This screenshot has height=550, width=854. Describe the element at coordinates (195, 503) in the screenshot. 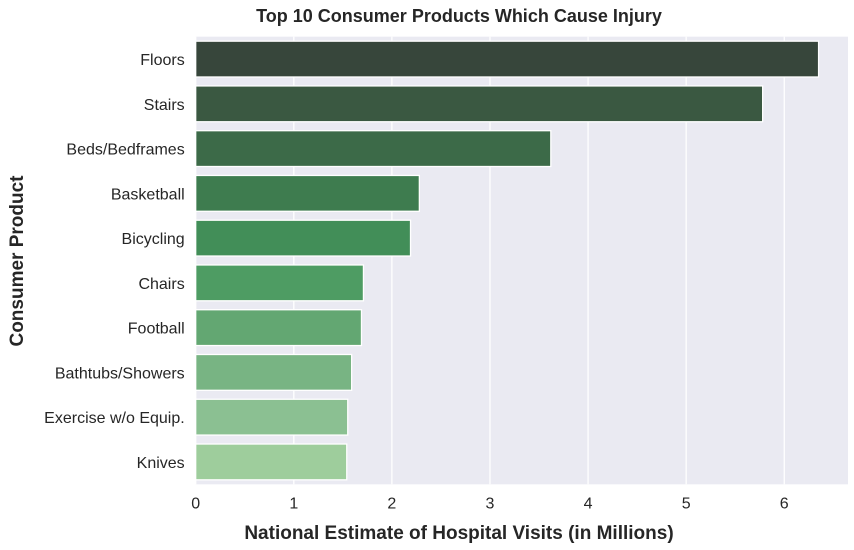

I see `x-tick-label: 0` at that location.